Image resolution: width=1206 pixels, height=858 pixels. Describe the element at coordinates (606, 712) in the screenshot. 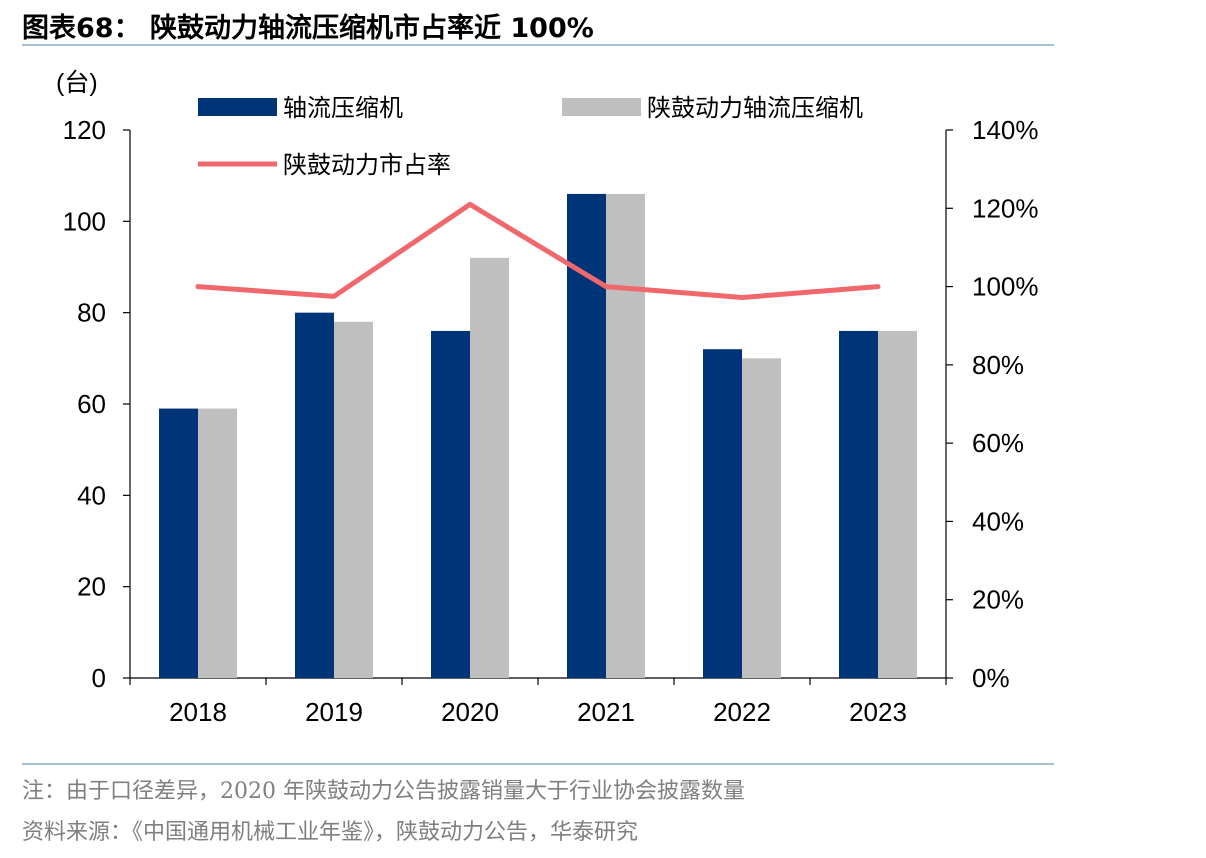

I see `x-tick-label: 2021` at that location.